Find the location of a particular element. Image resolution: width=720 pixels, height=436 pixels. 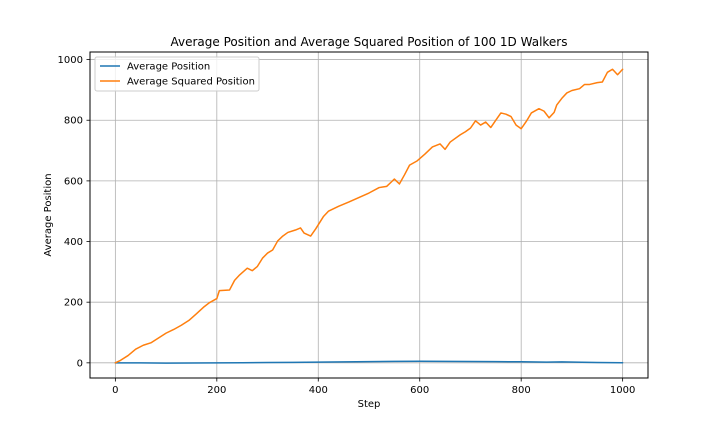

x-tick-label-800: 800 is located at coordinates (521, 390).